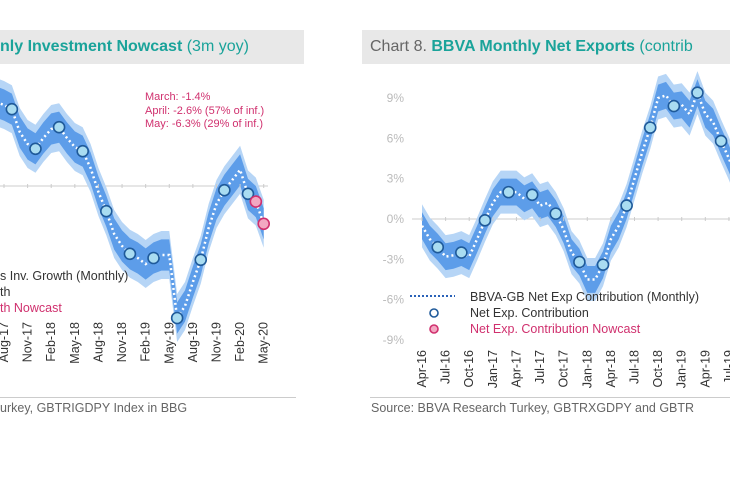  What do you see at coordinates (146, 342) in the screenshot?
I see `left-x-tick-label: Feb-19` at bounding box center [146, 342].